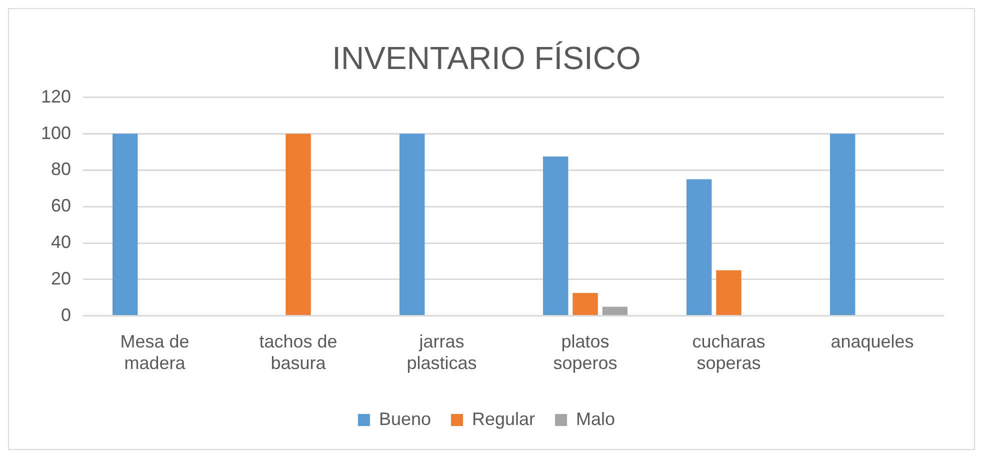 The height and width of the screenshot is (460, 985). I want to click on y-tick-label: 100, so click(56, 132).